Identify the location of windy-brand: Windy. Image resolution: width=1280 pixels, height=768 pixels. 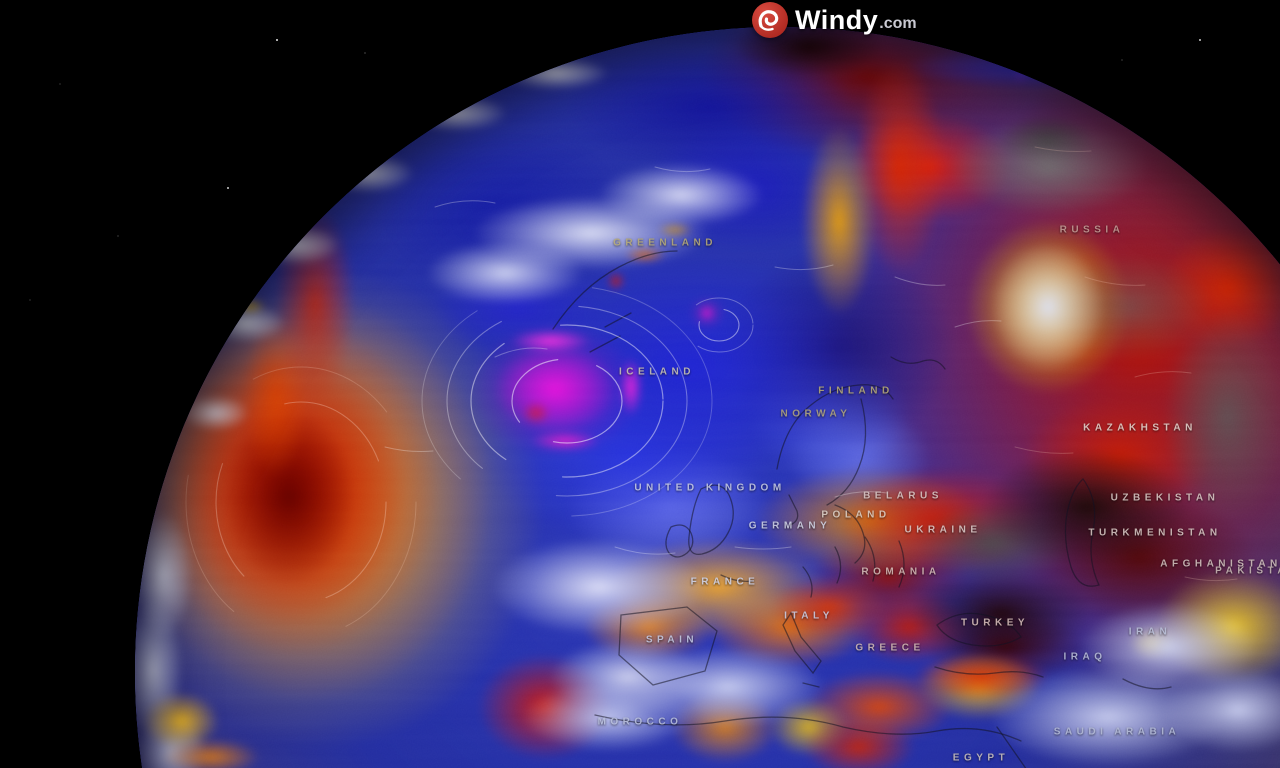
(837, 19).